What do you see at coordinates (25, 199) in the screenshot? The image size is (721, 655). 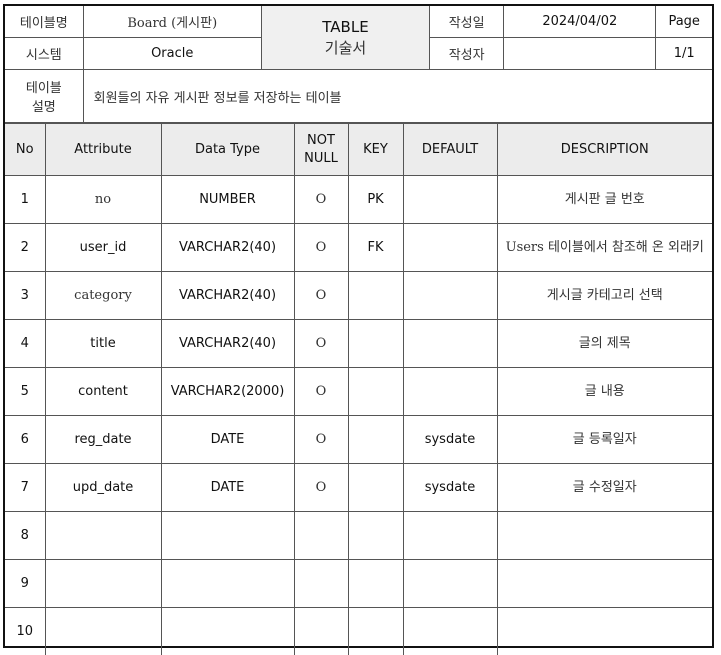 I see `cell-no: 1` at bounding box center [25, 199].